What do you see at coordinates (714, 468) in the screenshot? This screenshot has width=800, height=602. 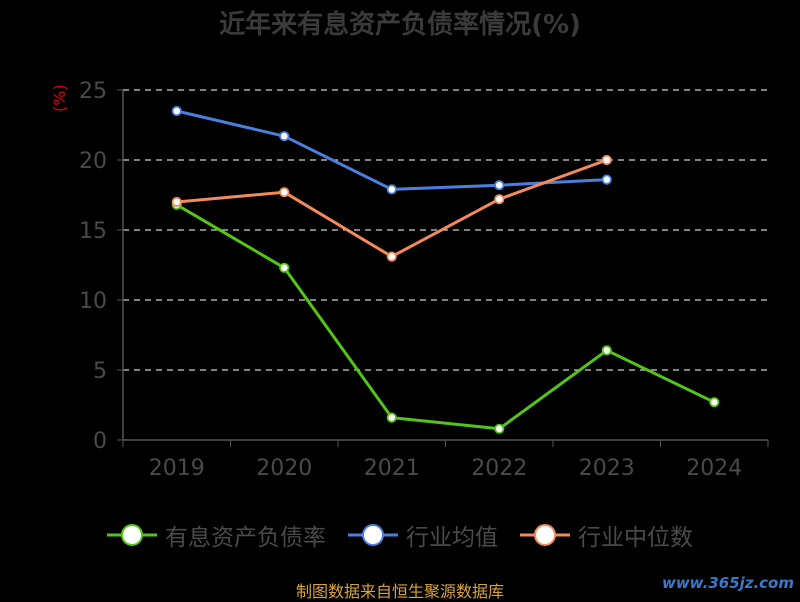 I see `x-tick-label: 2024` at bounding box center [714, 468].